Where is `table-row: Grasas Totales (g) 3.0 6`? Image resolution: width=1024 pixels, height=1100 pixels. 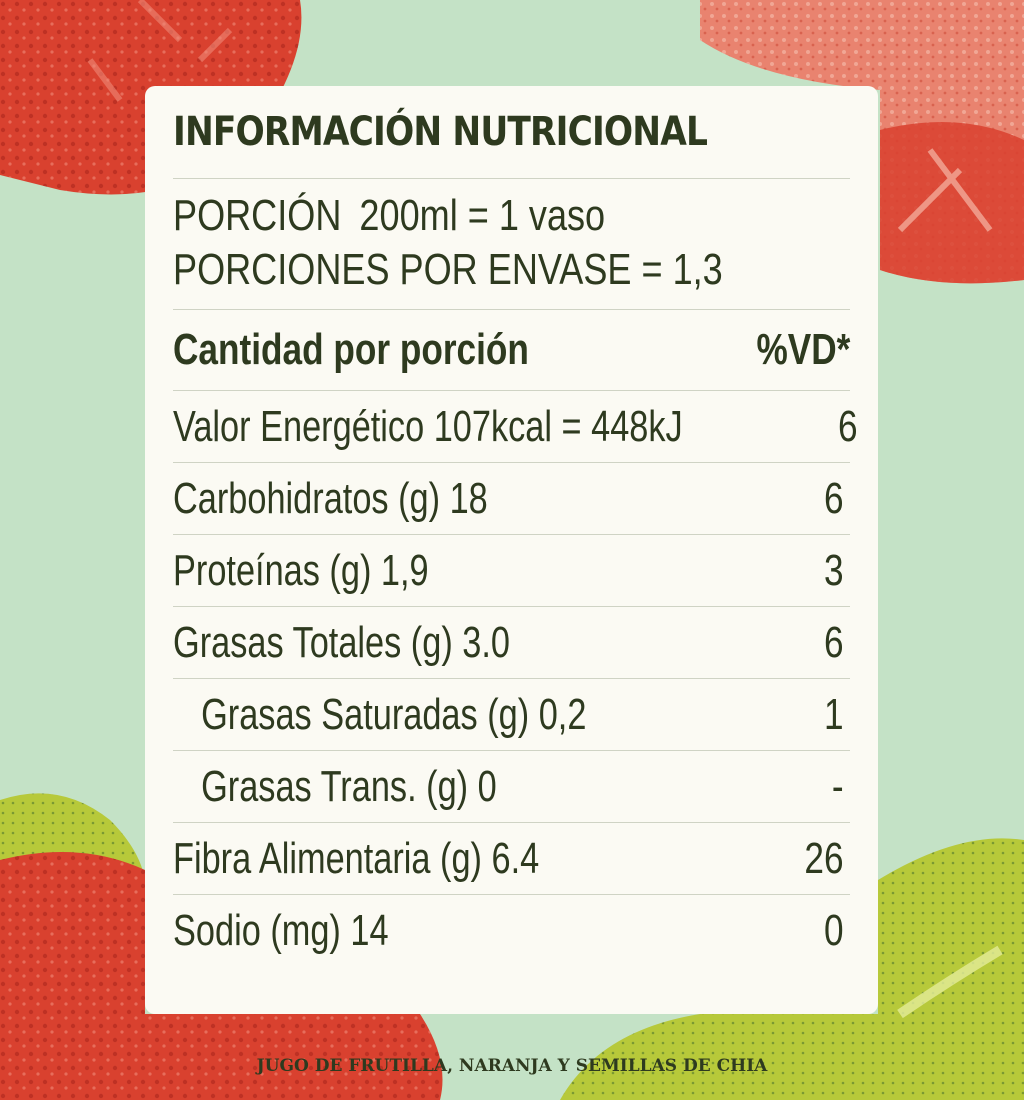
table-row: Grasas Totales (g) 3.0 6 is located at coordinates (511, 642).